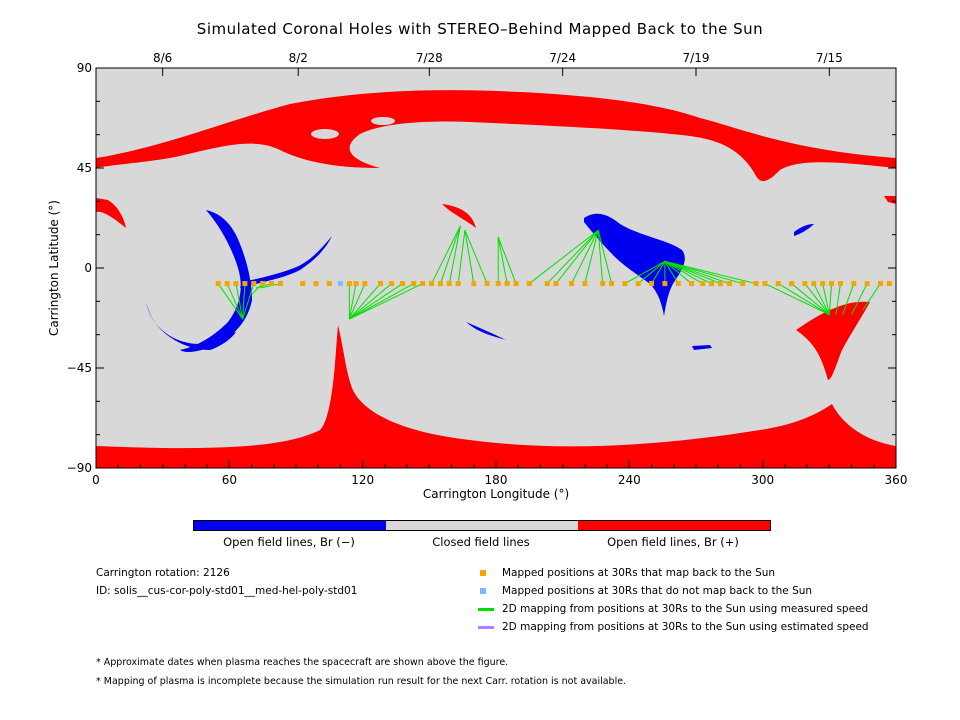  I want to click on y-axis-label: Carrington Latitude (°), so click(54, 268).